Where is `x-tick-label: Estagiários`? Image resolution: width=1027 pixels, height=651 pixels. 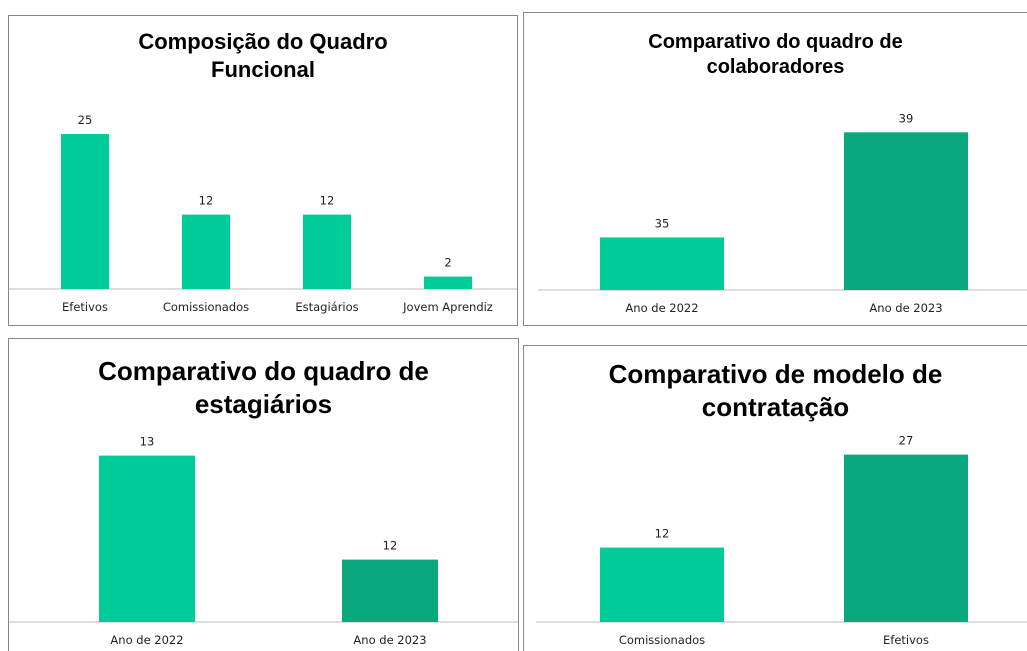 x-tick-label: Estagiários is located at coordinates (326, 307).